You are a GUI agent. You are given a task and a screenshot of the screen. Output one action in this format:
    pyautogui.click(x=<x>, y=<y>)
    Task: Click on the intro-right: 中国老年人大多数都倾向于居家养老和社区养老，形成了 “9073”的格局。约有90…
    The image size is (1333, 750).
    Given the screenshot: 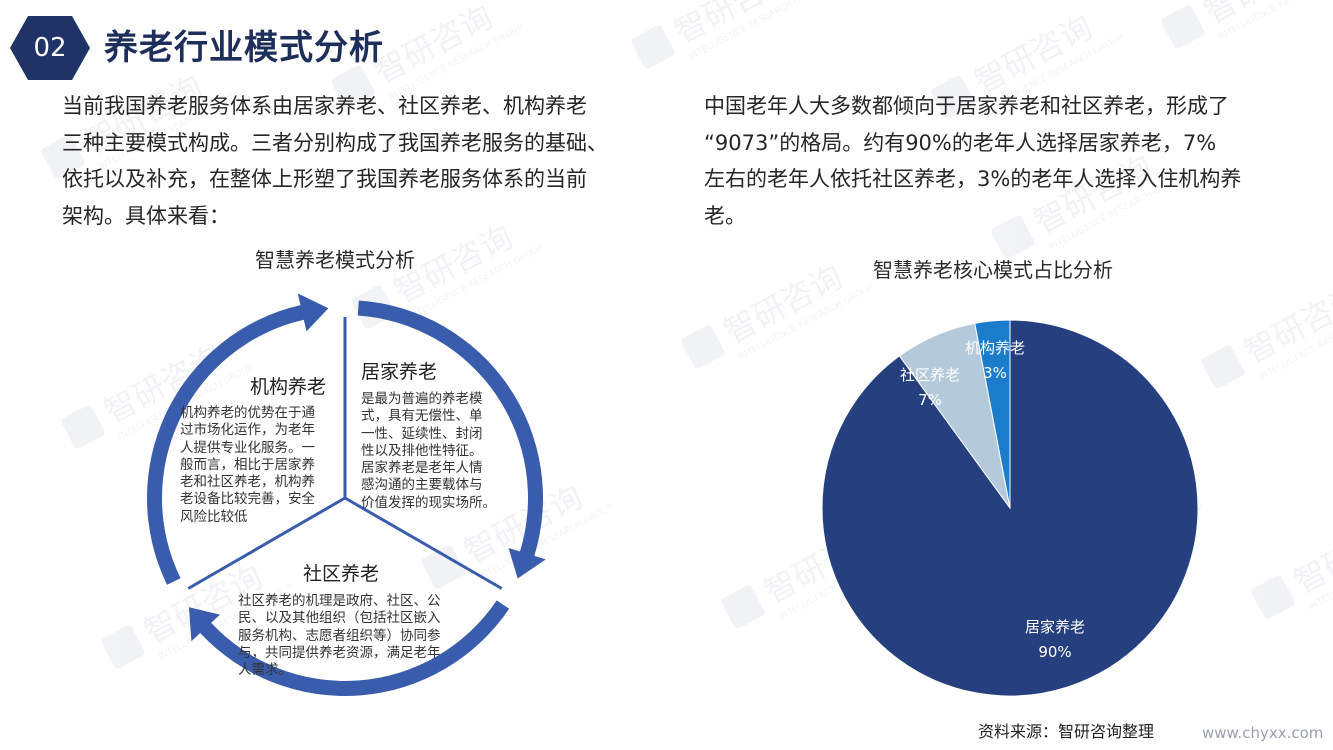 What is the action you would take?
    pyautogui.click(x=994, y=161)
    